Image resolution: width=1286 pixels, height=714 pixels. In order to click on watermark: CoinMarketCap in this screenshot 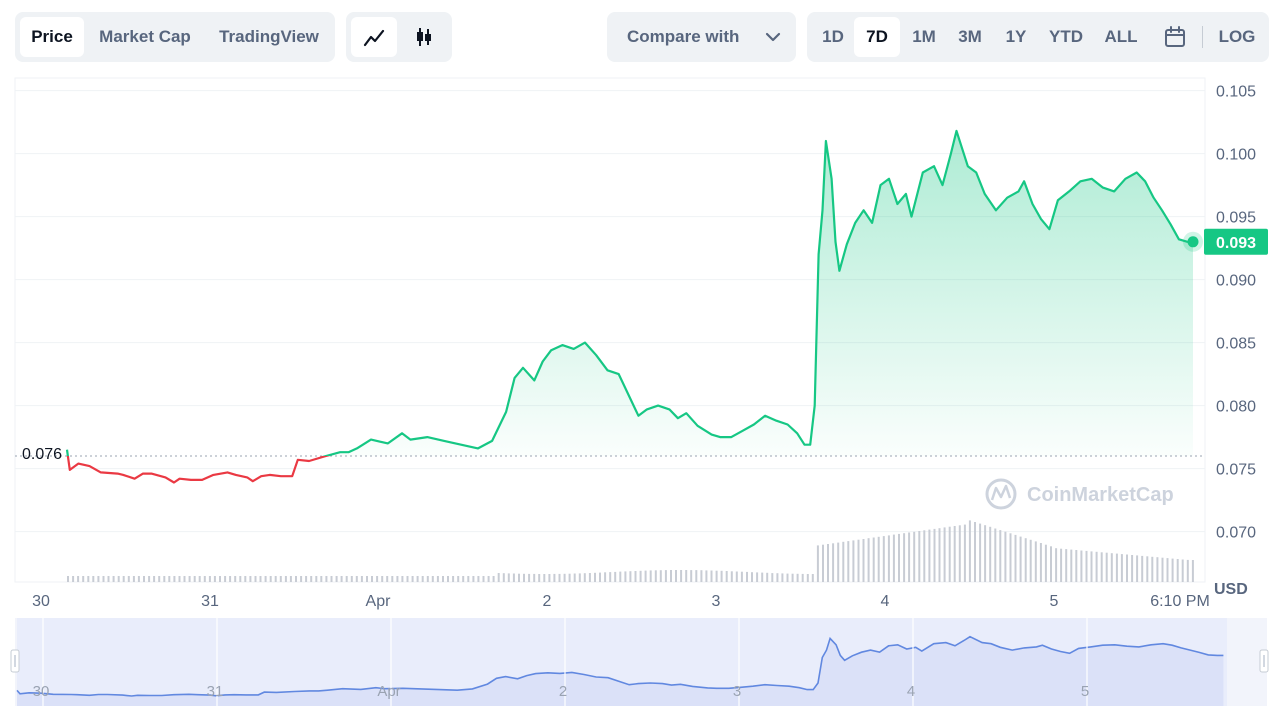, I will do `click(1079, 494)`.